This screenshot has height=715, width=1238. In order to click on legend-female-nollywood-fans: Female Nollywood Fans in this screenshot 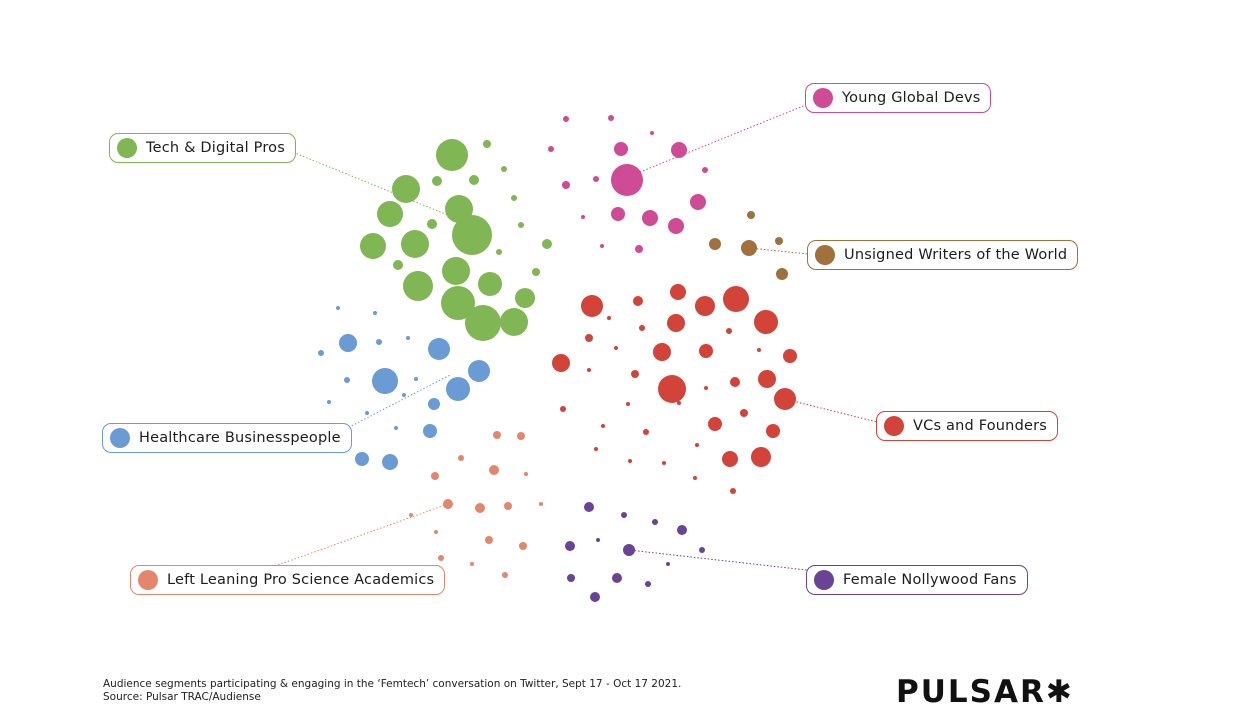, I will do `click(917, 580)`.